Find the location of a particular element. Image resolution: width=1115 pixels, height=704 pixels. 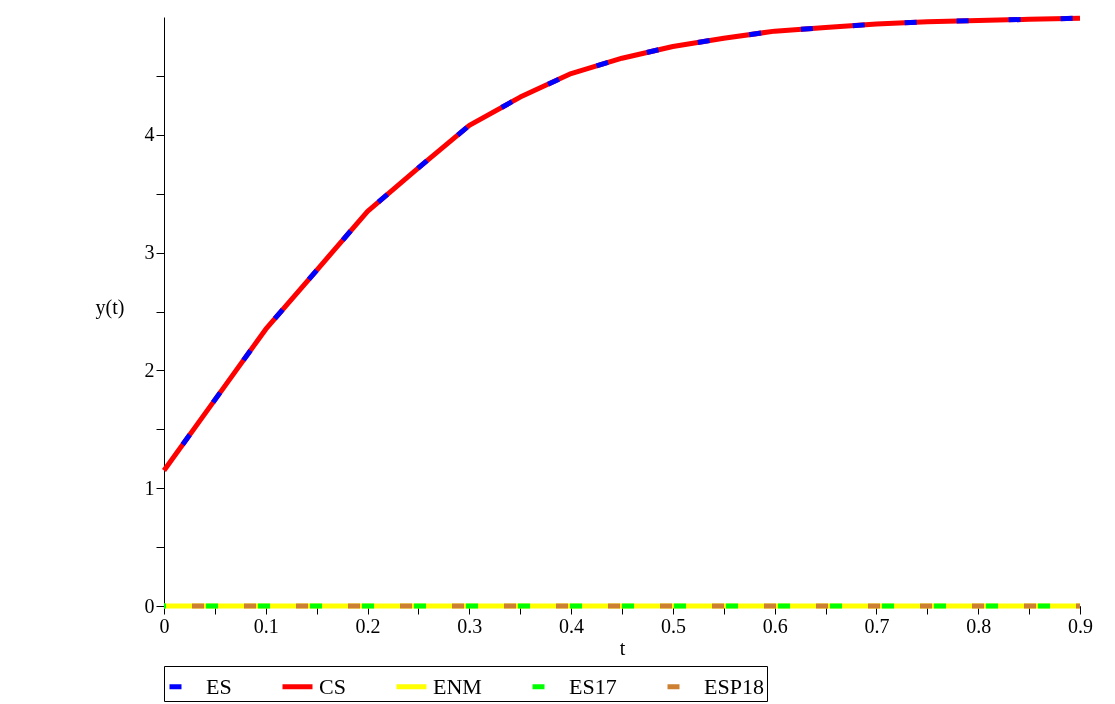

x-tick-label: 0.5 is located at coordinates (673, 625).